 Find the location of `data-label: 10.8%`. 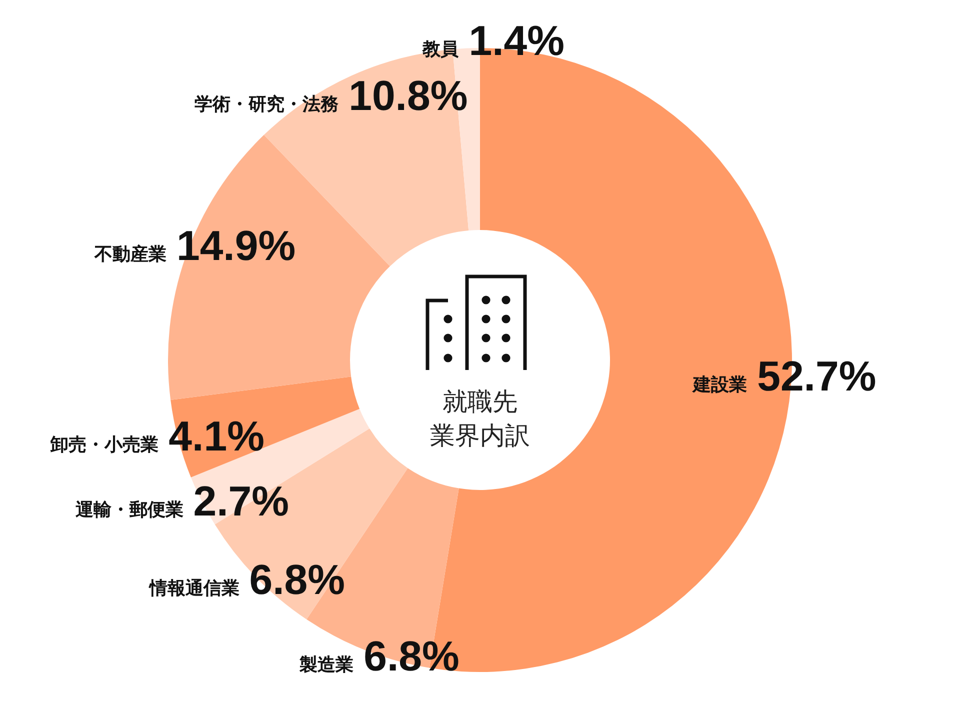

data-label: 10.8% is located at coordinates (408, 95).